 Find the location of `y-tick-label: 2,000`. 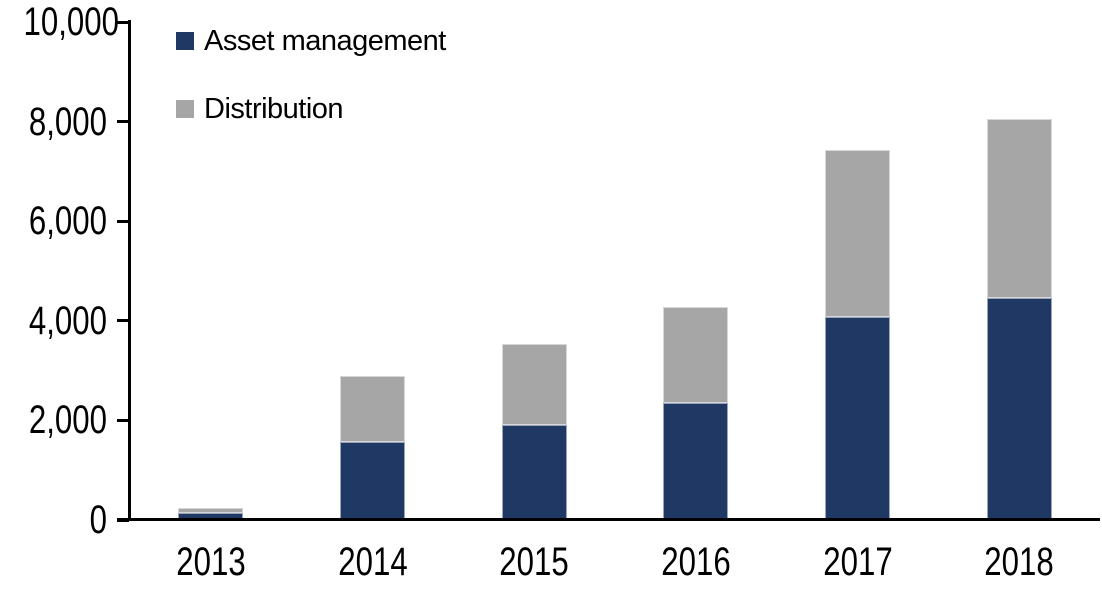

y-tick-label: 2,000 is located at coordinates (67, 420).